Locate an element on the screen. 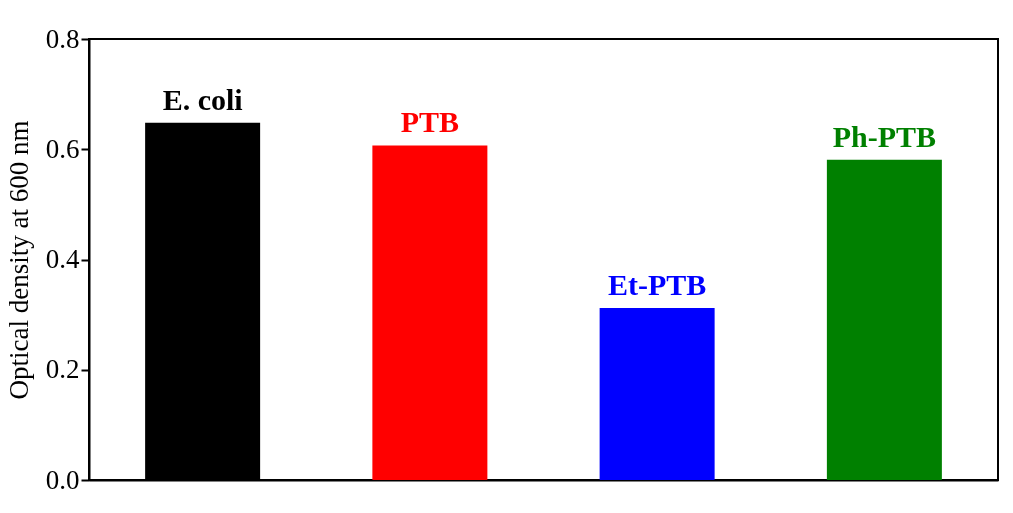  y-tick-label: 0.4 is located at coordinates (62, 259).